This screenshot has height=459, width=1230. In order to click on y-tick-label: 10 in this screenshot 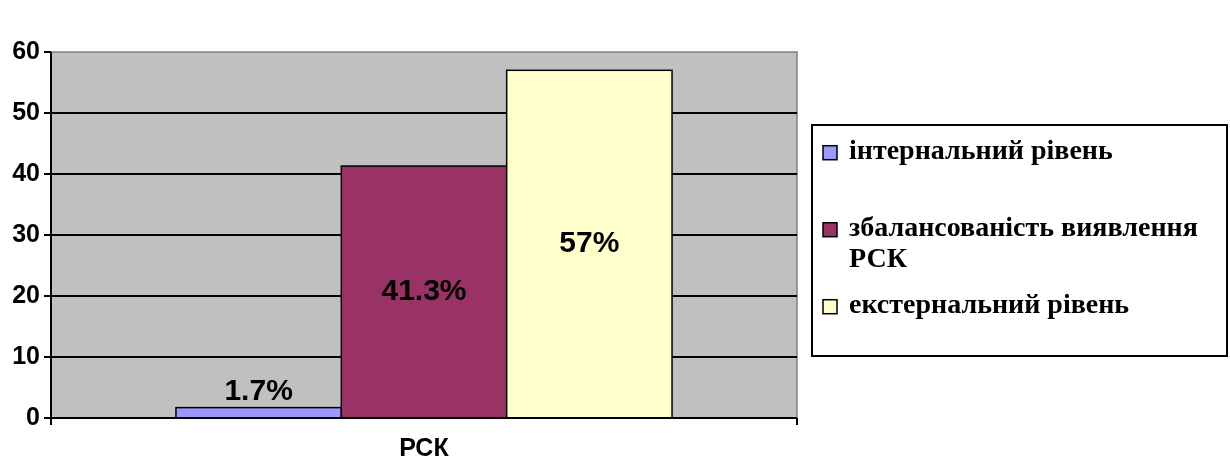, I will do `click(26, 354)`.